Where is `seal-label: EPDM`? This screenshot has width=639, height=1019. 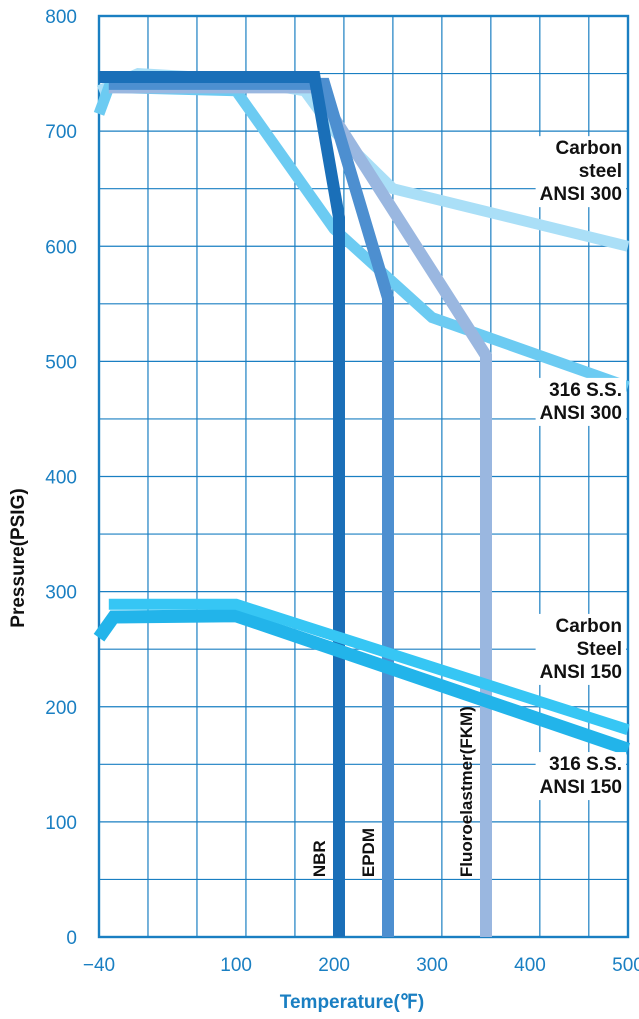
seal-label: EPDM is located at coordinates (368, 852).